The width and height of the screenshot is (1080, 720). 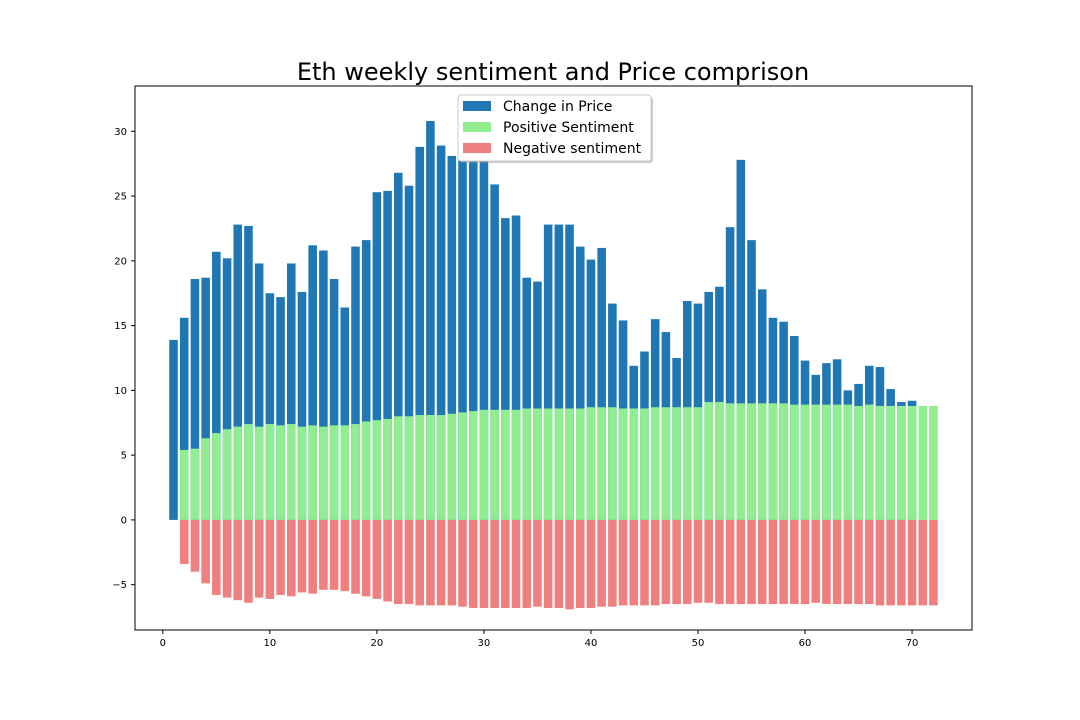 What do you see at coordinates (912, 643) in the screenshot?
I see `x-tick-label: 70` at bounding box center [912, 643].